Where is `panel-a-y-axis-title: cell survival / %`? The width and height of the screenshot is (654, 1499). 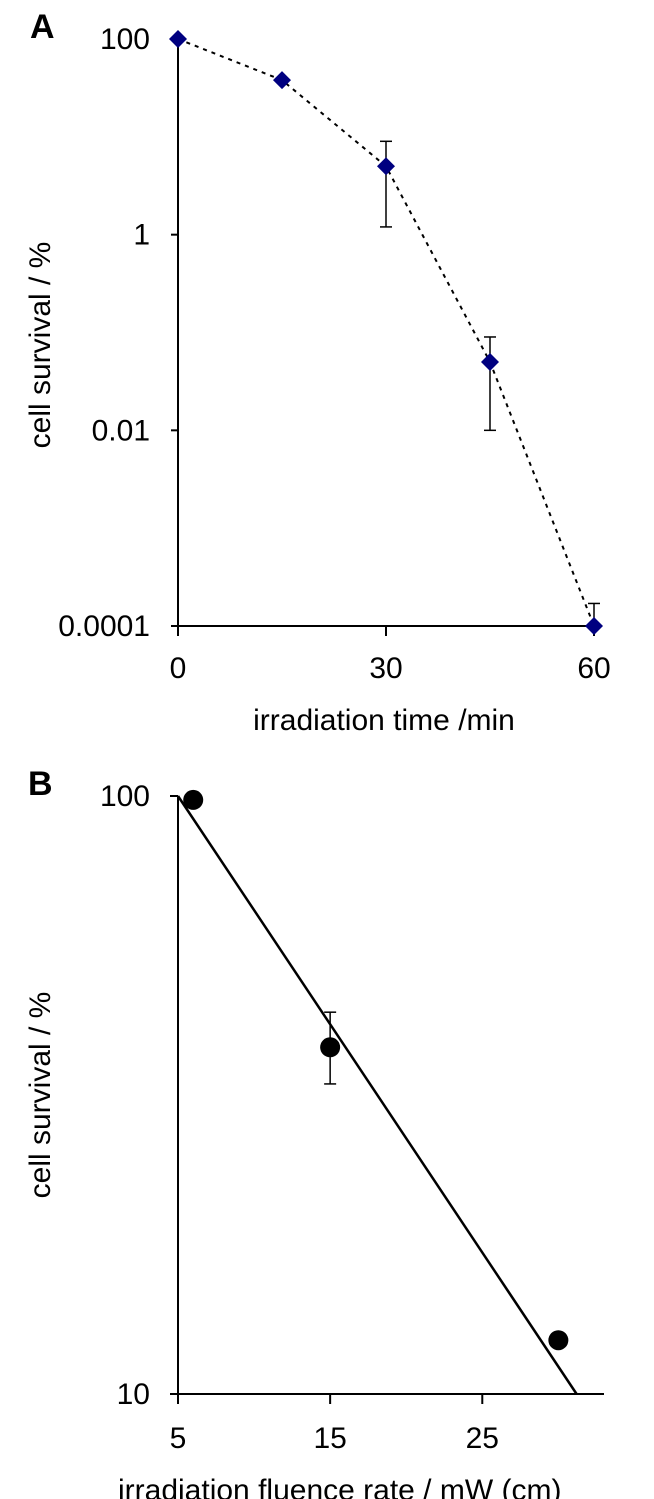 panel-a-y-axis-title: cell survival / % is located at coordinates (40, 345).